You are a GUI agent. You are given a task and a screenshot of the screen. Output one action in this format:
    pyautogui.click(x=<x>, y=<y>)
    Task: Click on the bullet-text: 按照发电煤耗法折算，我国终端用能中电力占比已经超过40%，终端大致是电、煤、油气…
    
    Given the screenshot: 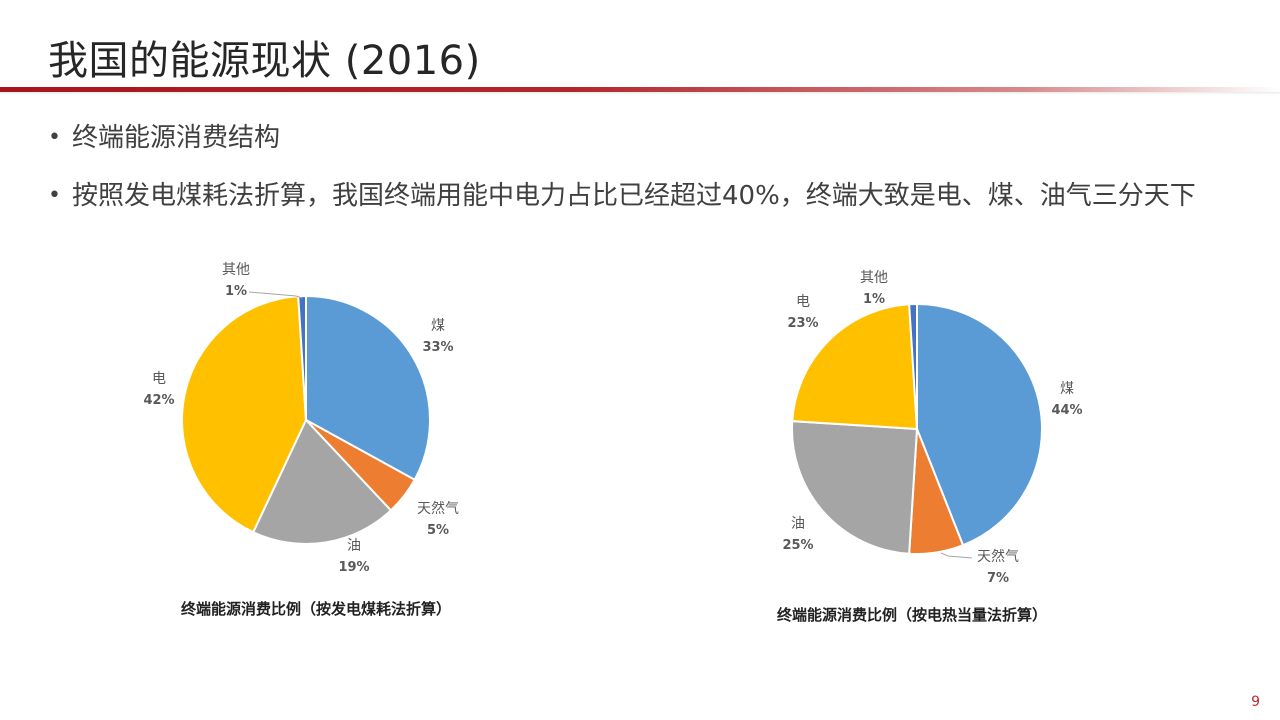 What is the action you would take?
    pyautogui.click(x=634, y=196)
    